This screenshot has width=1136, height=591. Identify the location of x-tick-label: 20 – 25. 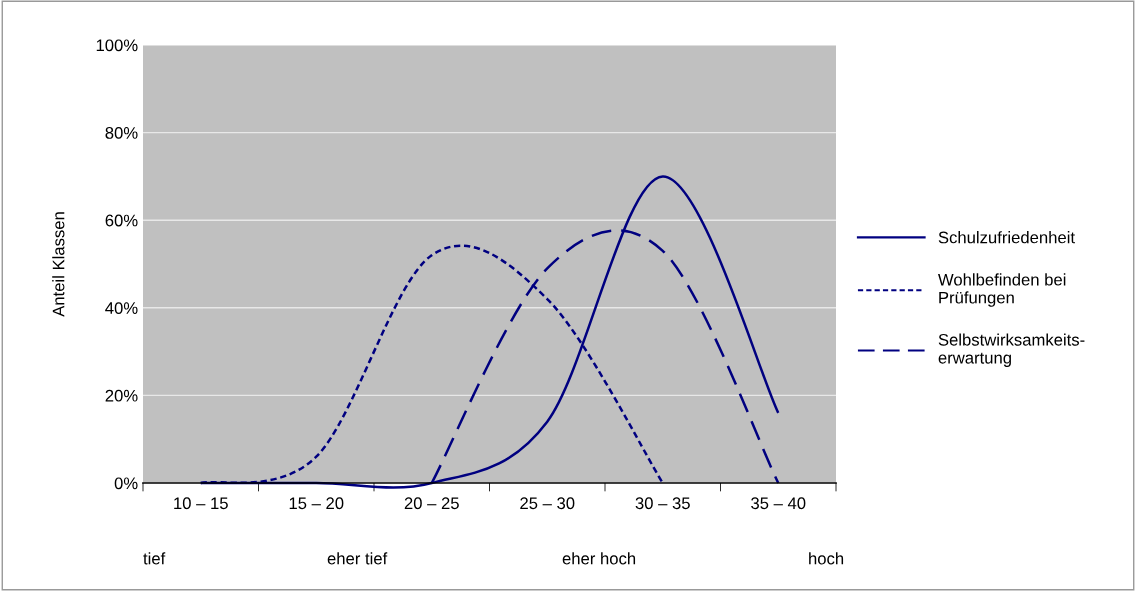
(431, 503).